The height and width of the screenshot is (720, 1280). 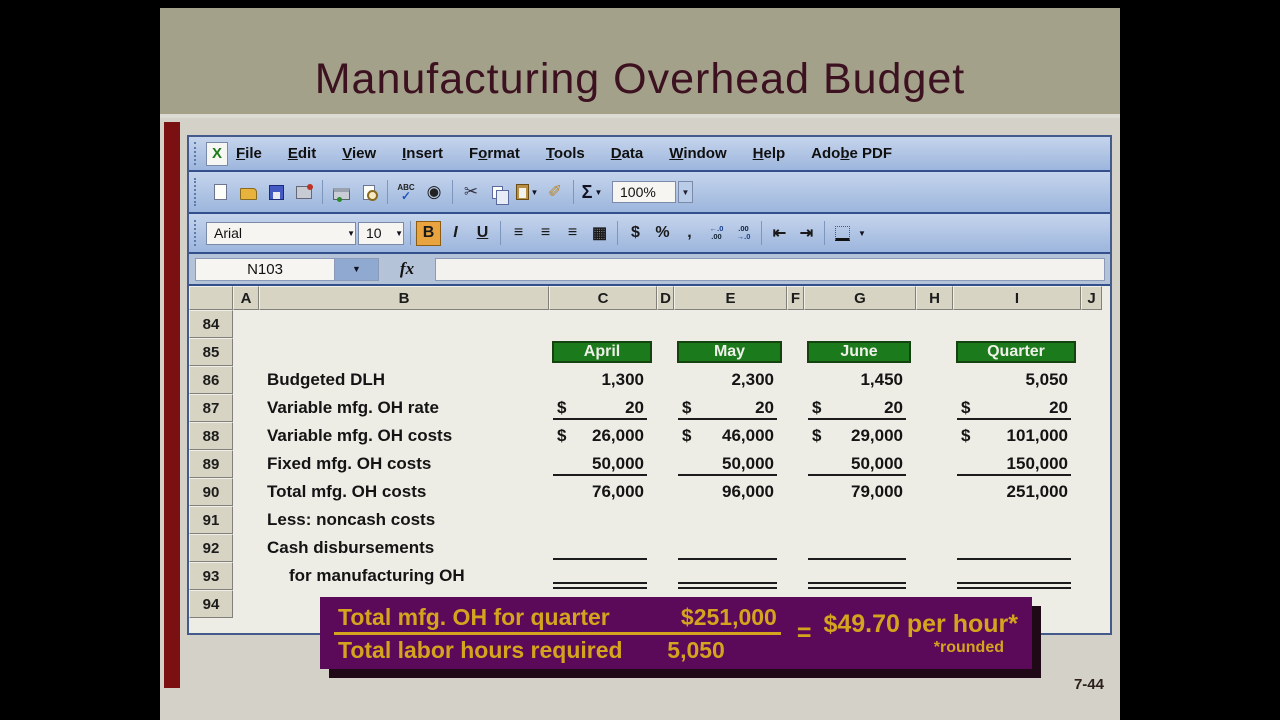 I want to click on borders-icon, so click(x=842, y=233).